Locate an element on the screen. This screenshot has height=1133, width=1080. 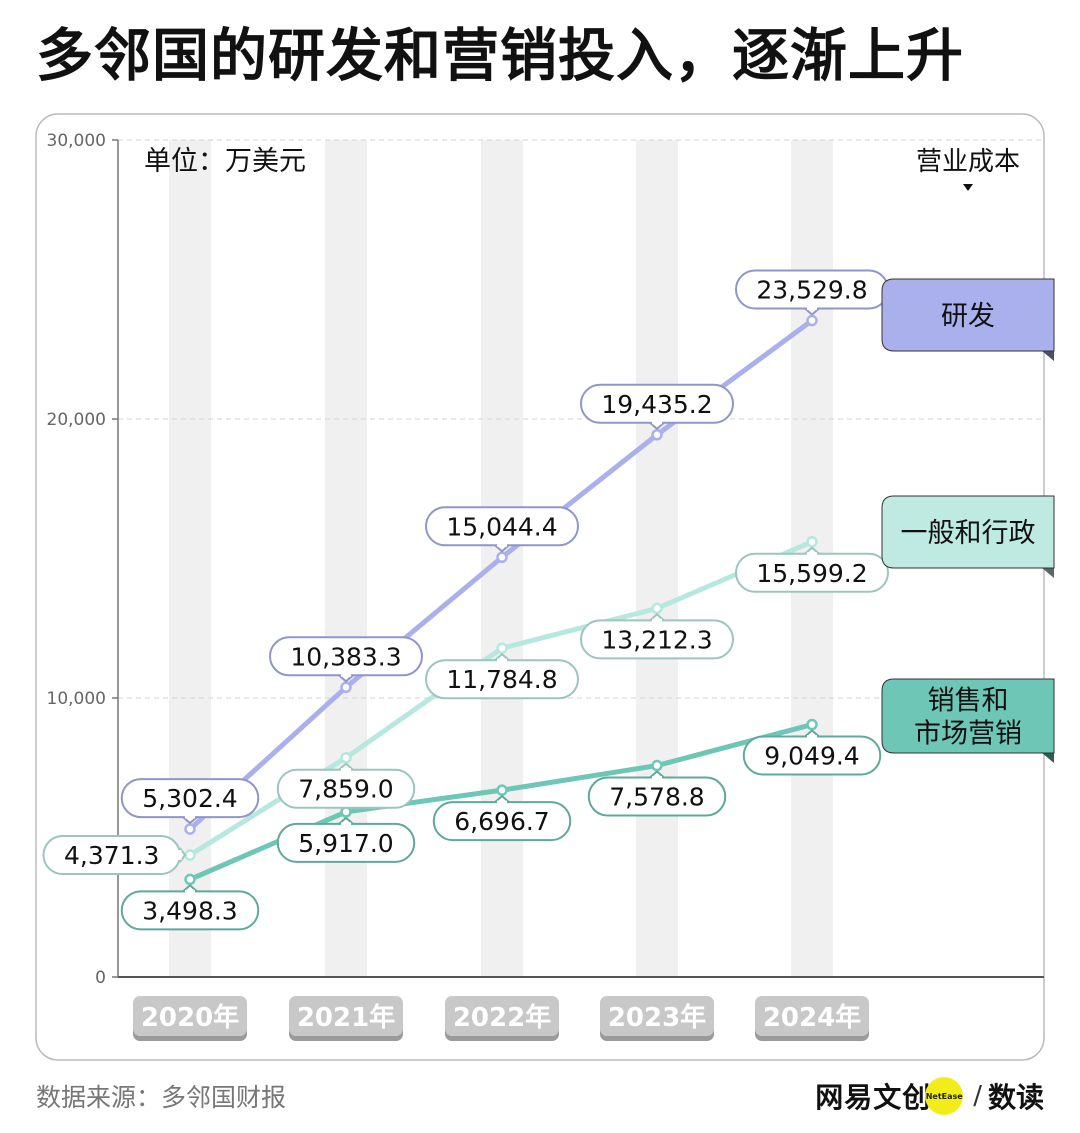
y-tick-label-4: 0 is located at coordinates (100, 978).